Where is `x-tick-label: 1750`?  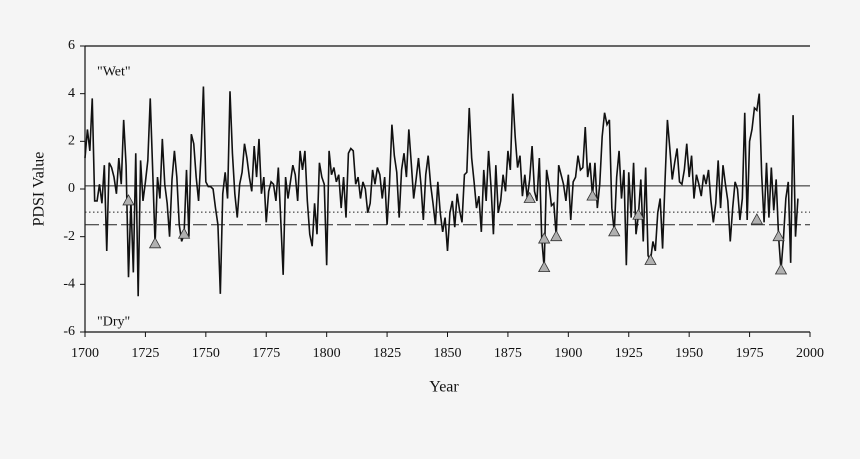 x-tick-label: 1750 is located at coordinates (206, 353).